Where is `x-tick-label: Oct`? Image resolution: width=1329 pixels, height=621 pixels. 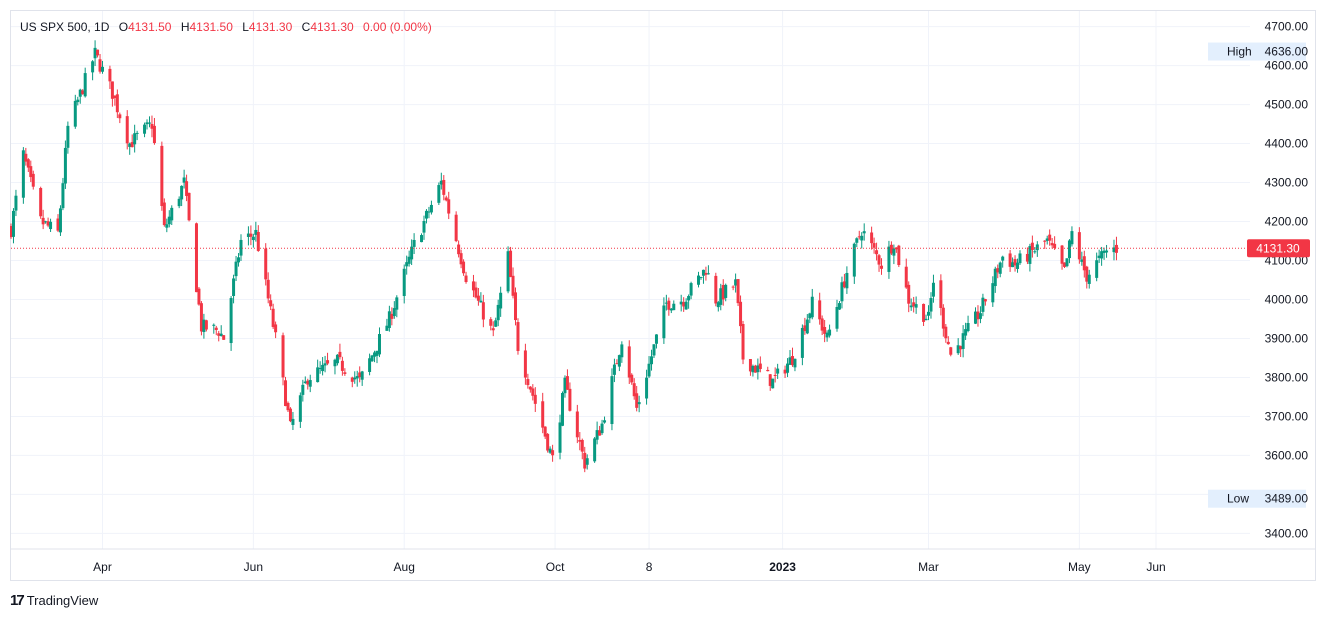 x-tick-label: Oct is located at coordinates (555, 567).